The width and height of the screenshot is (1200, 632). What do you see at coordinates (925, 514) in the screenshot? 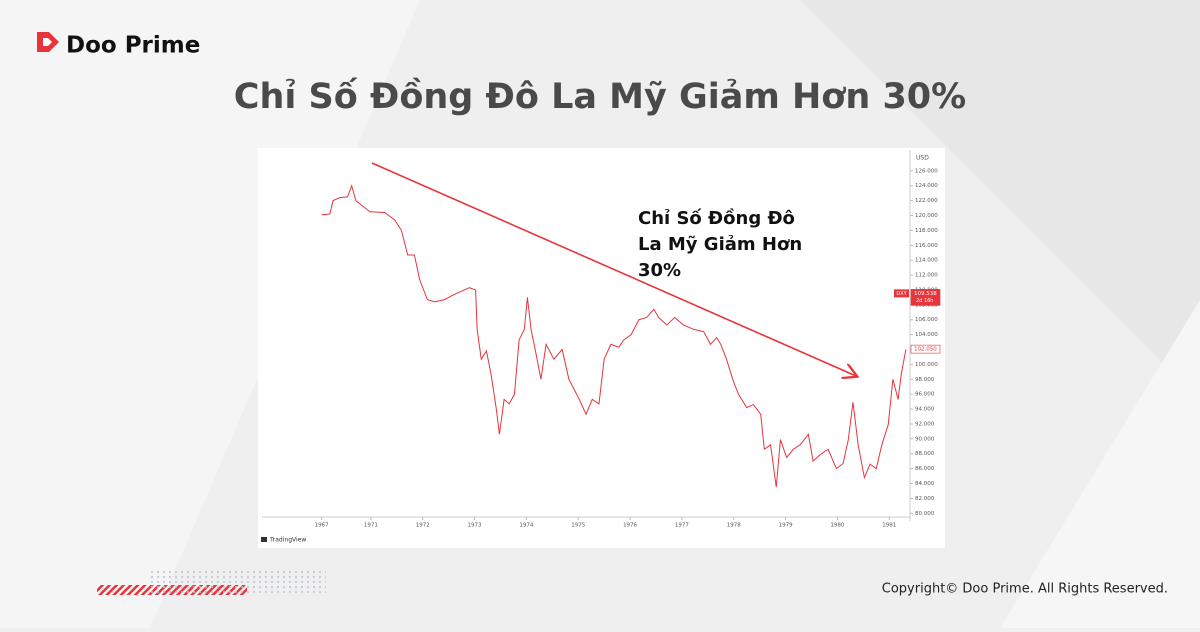
I see `y-tick-label: 80.000` at bounding box center [925, 514].